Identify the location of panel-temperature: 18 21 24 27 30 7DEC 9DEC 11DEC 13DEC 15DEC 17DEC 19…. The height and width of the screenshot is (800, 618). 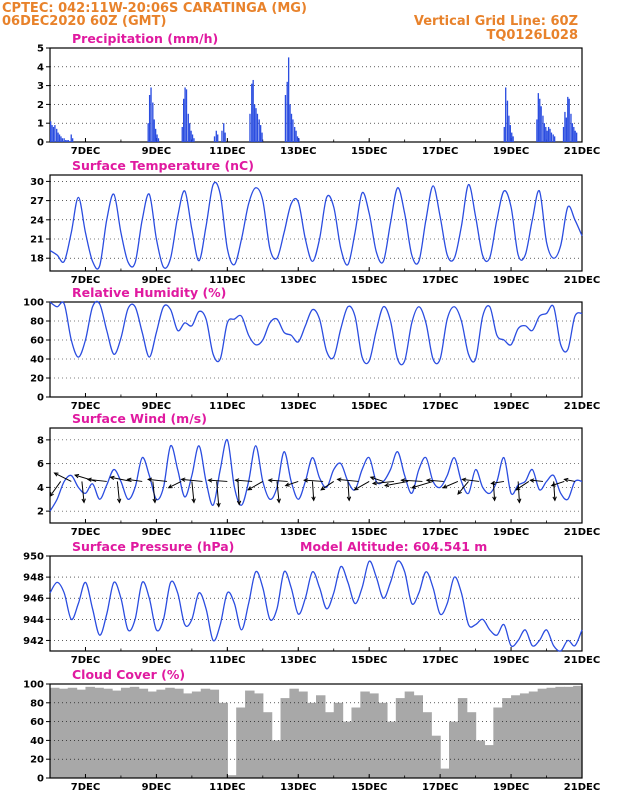
(315, 222).